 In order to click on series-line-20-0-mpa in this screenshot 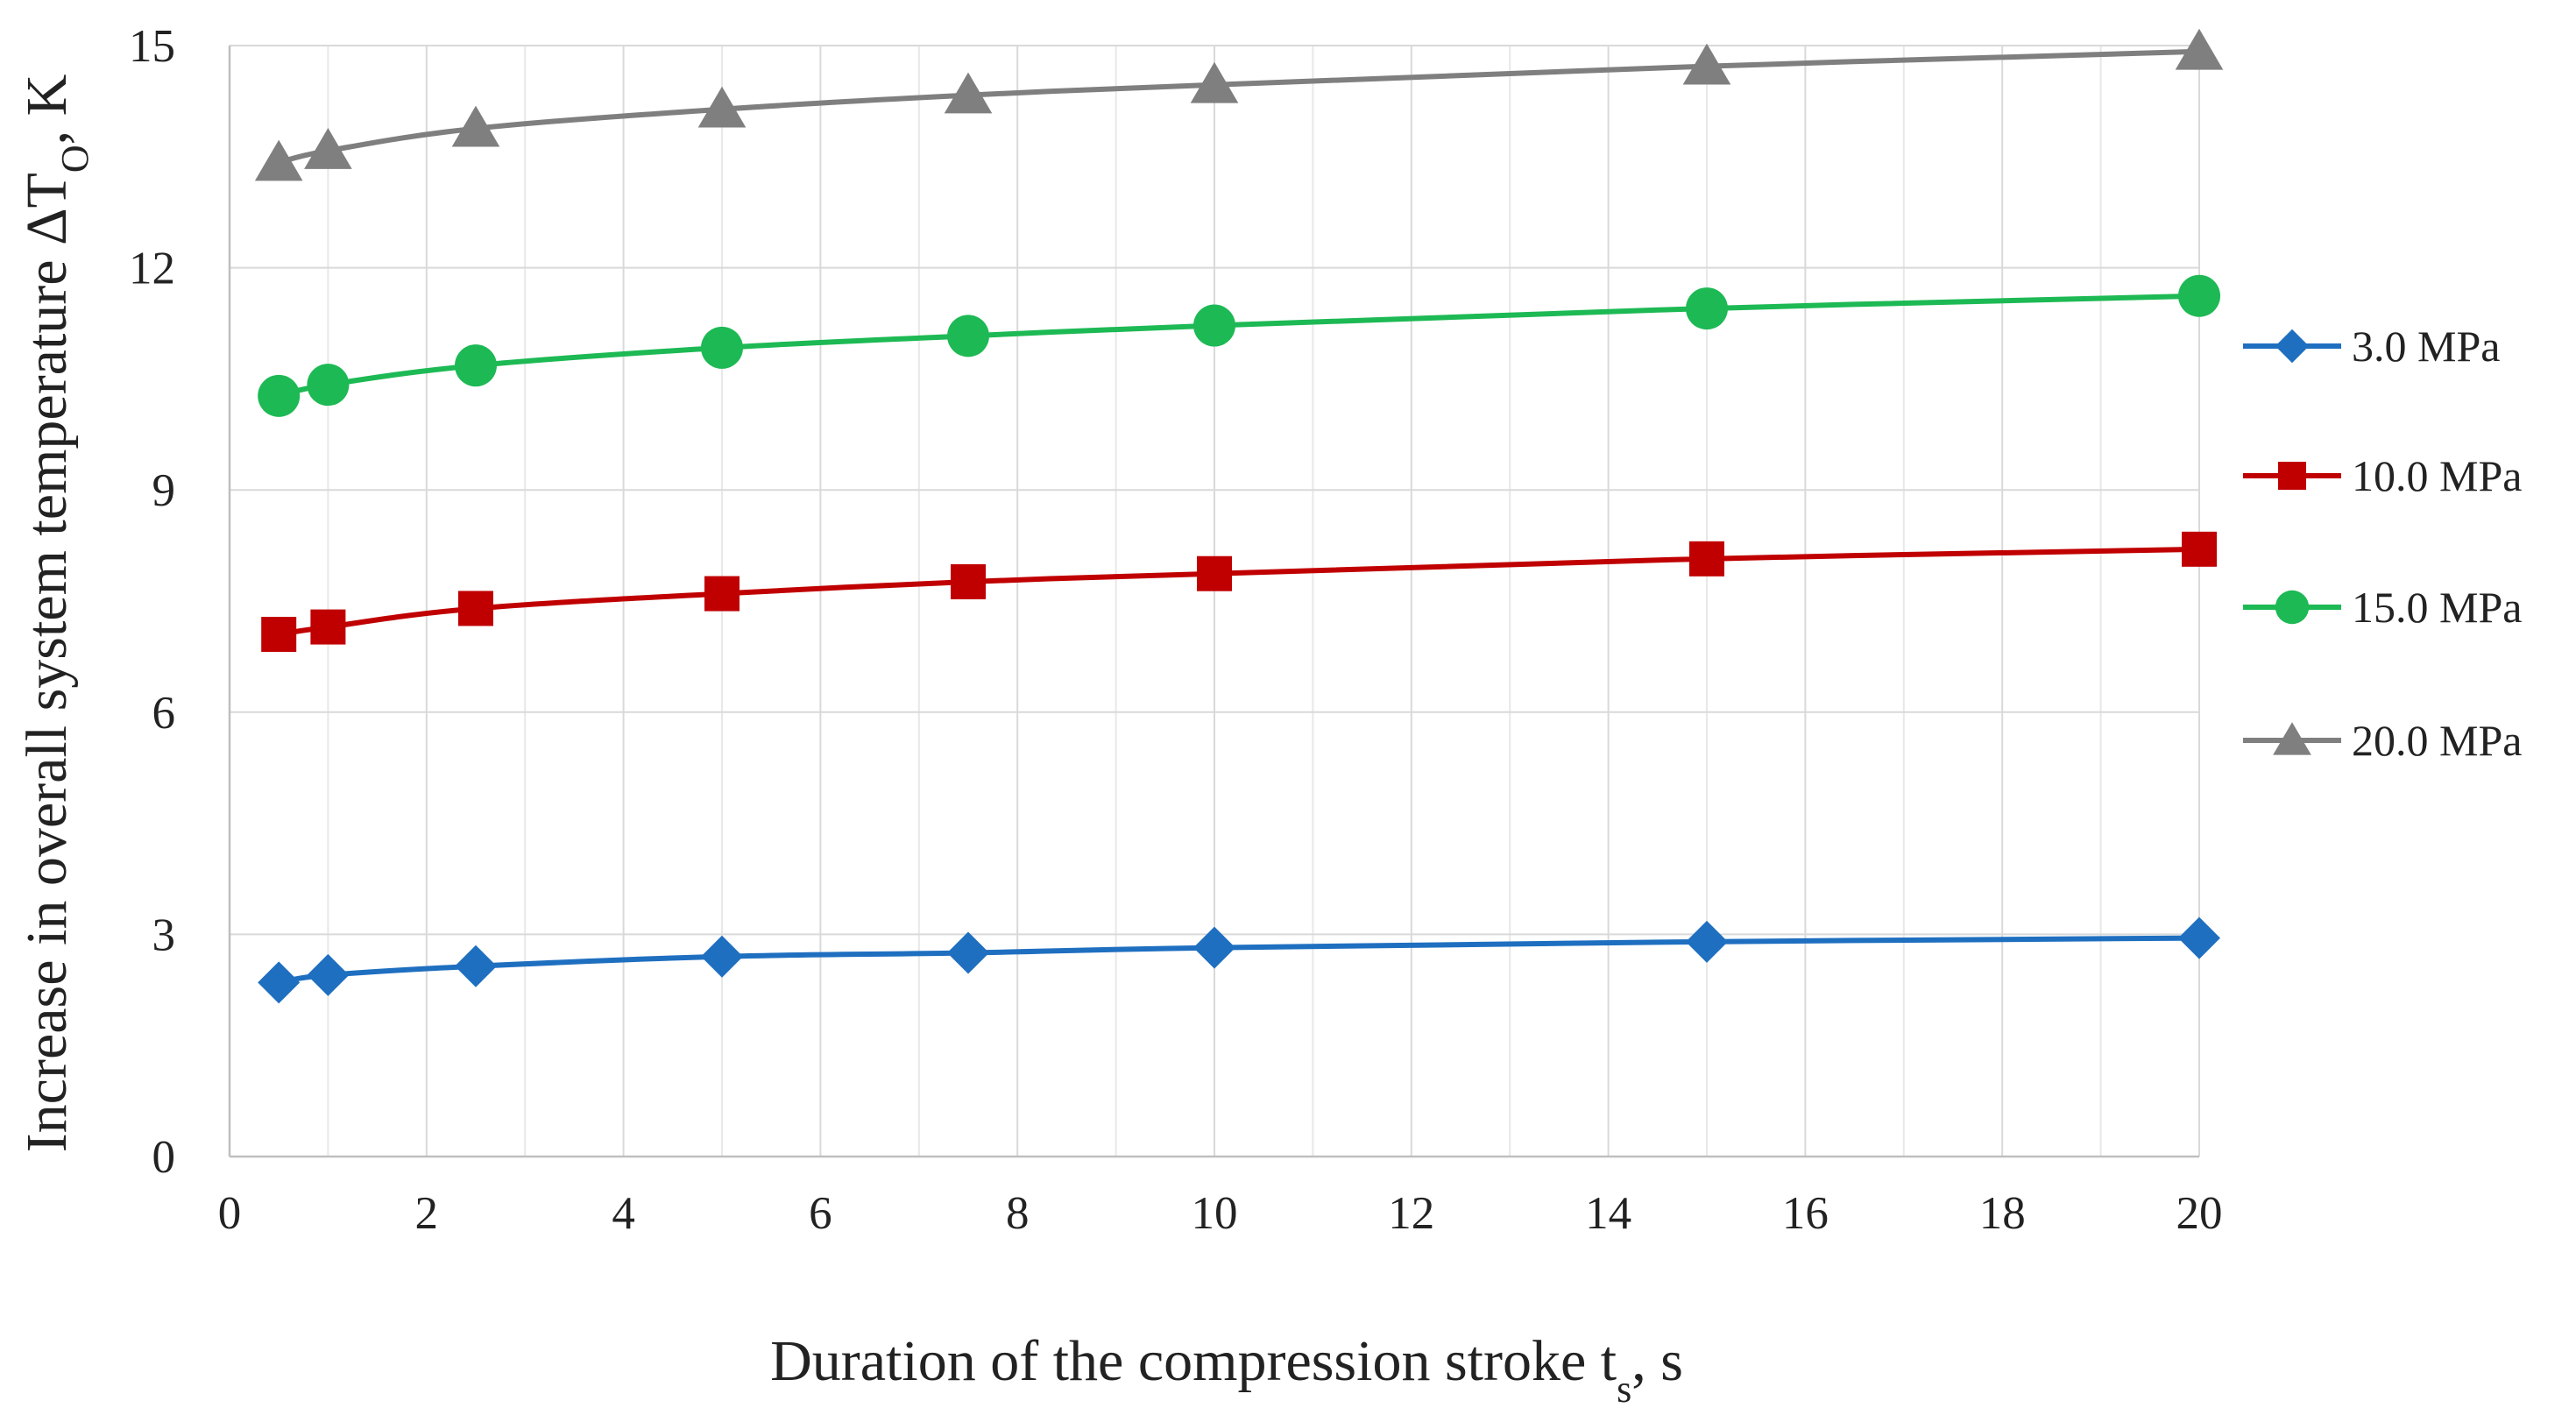, I will do `click(1239, 107)`.